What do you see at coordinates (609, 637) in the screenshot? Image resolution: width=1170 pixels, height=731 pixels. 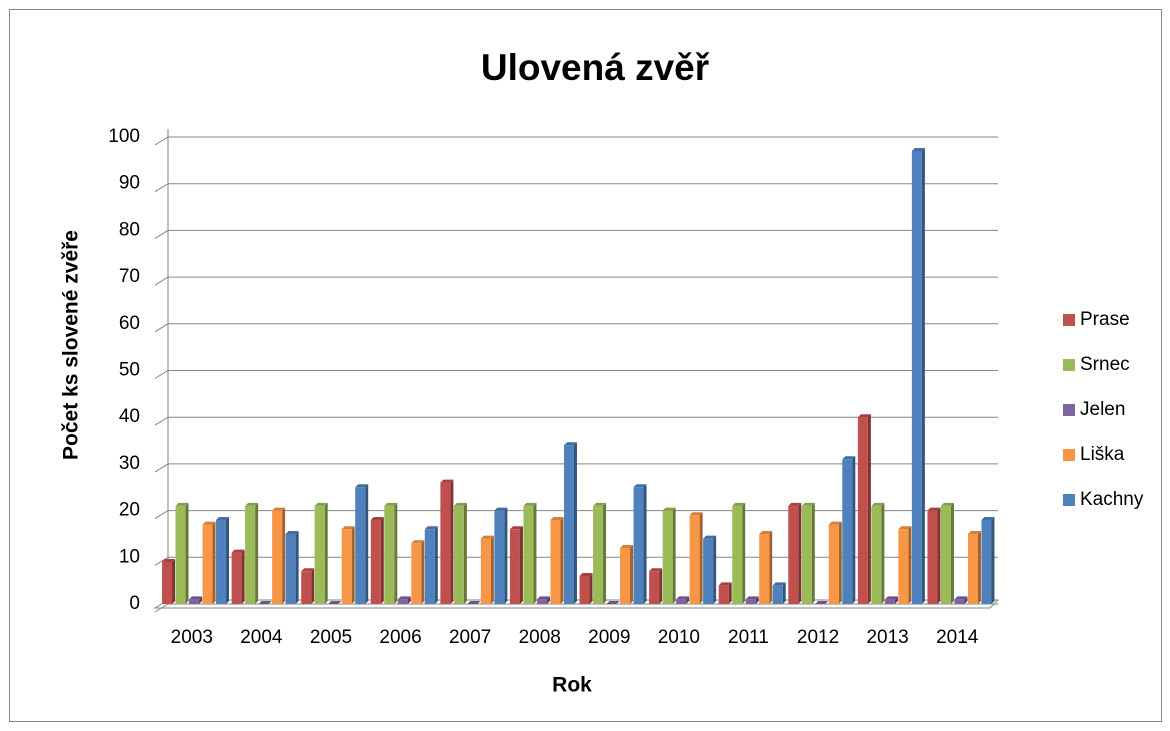 I see `x-tick-label: 2009` at bounding box center [609, 637].